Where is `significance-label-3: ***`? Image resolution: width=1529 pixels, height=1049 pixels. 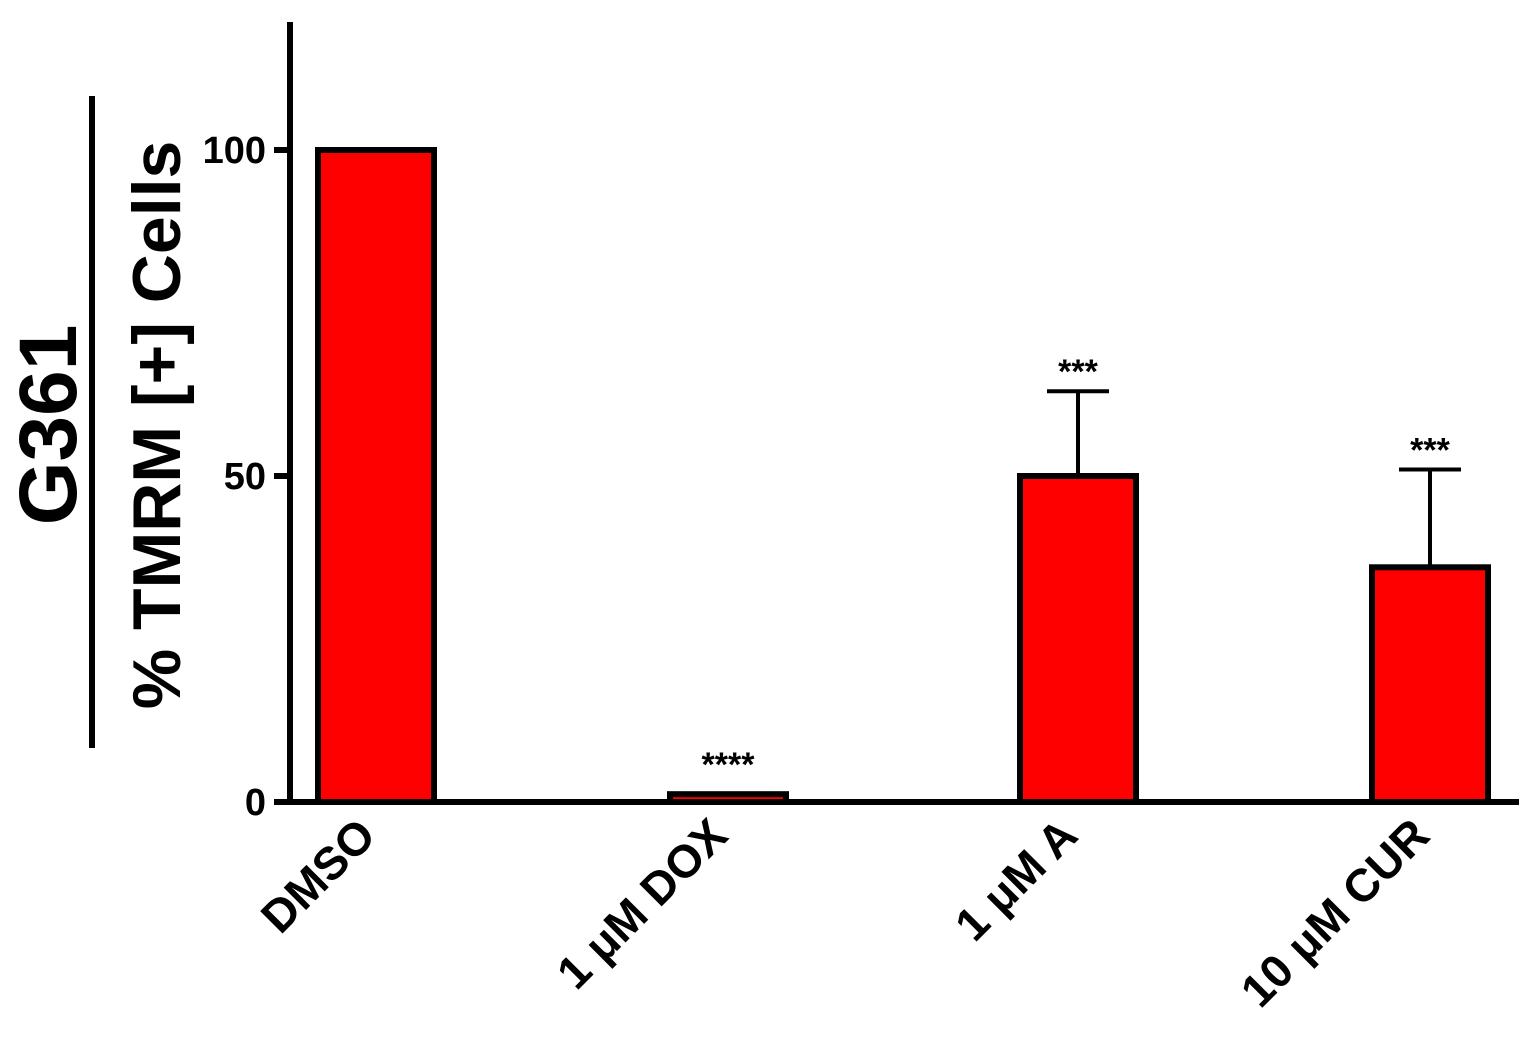
significance-label-3: *** is located at coordinates (1430, 450).